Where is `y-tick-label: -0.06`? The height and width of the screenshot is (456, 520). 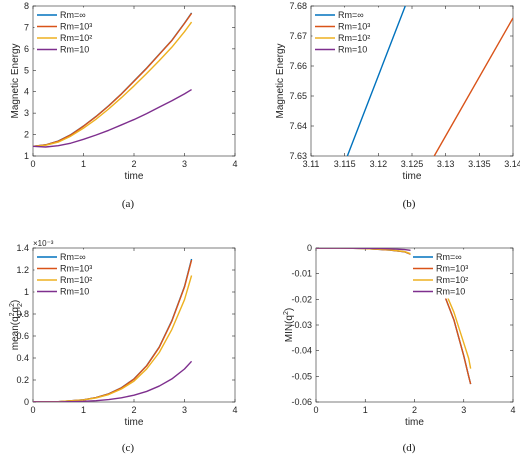
y-tick-label: -0.06 is located at coordinates (301, 402).